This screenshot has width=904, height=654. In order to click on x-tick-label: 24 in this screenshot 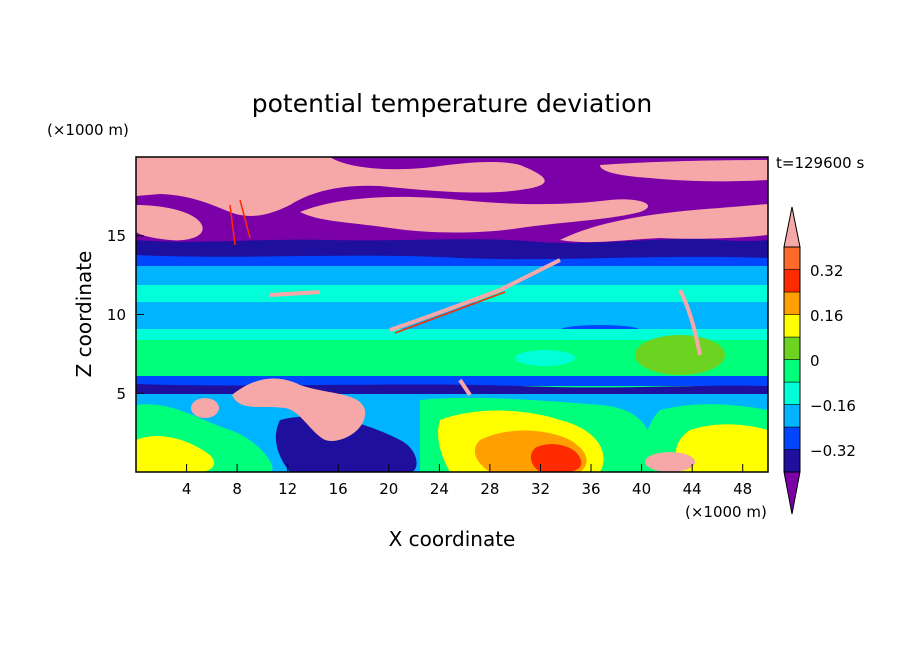, I will do `click(439, 489)`.